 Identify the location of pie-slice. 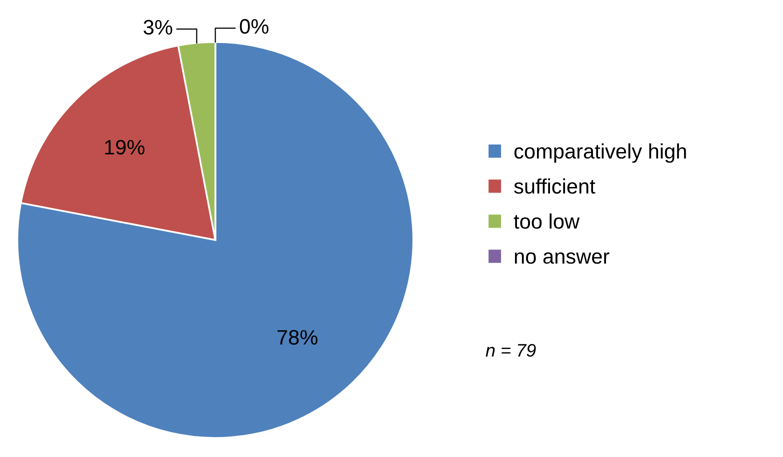
(118, 142).